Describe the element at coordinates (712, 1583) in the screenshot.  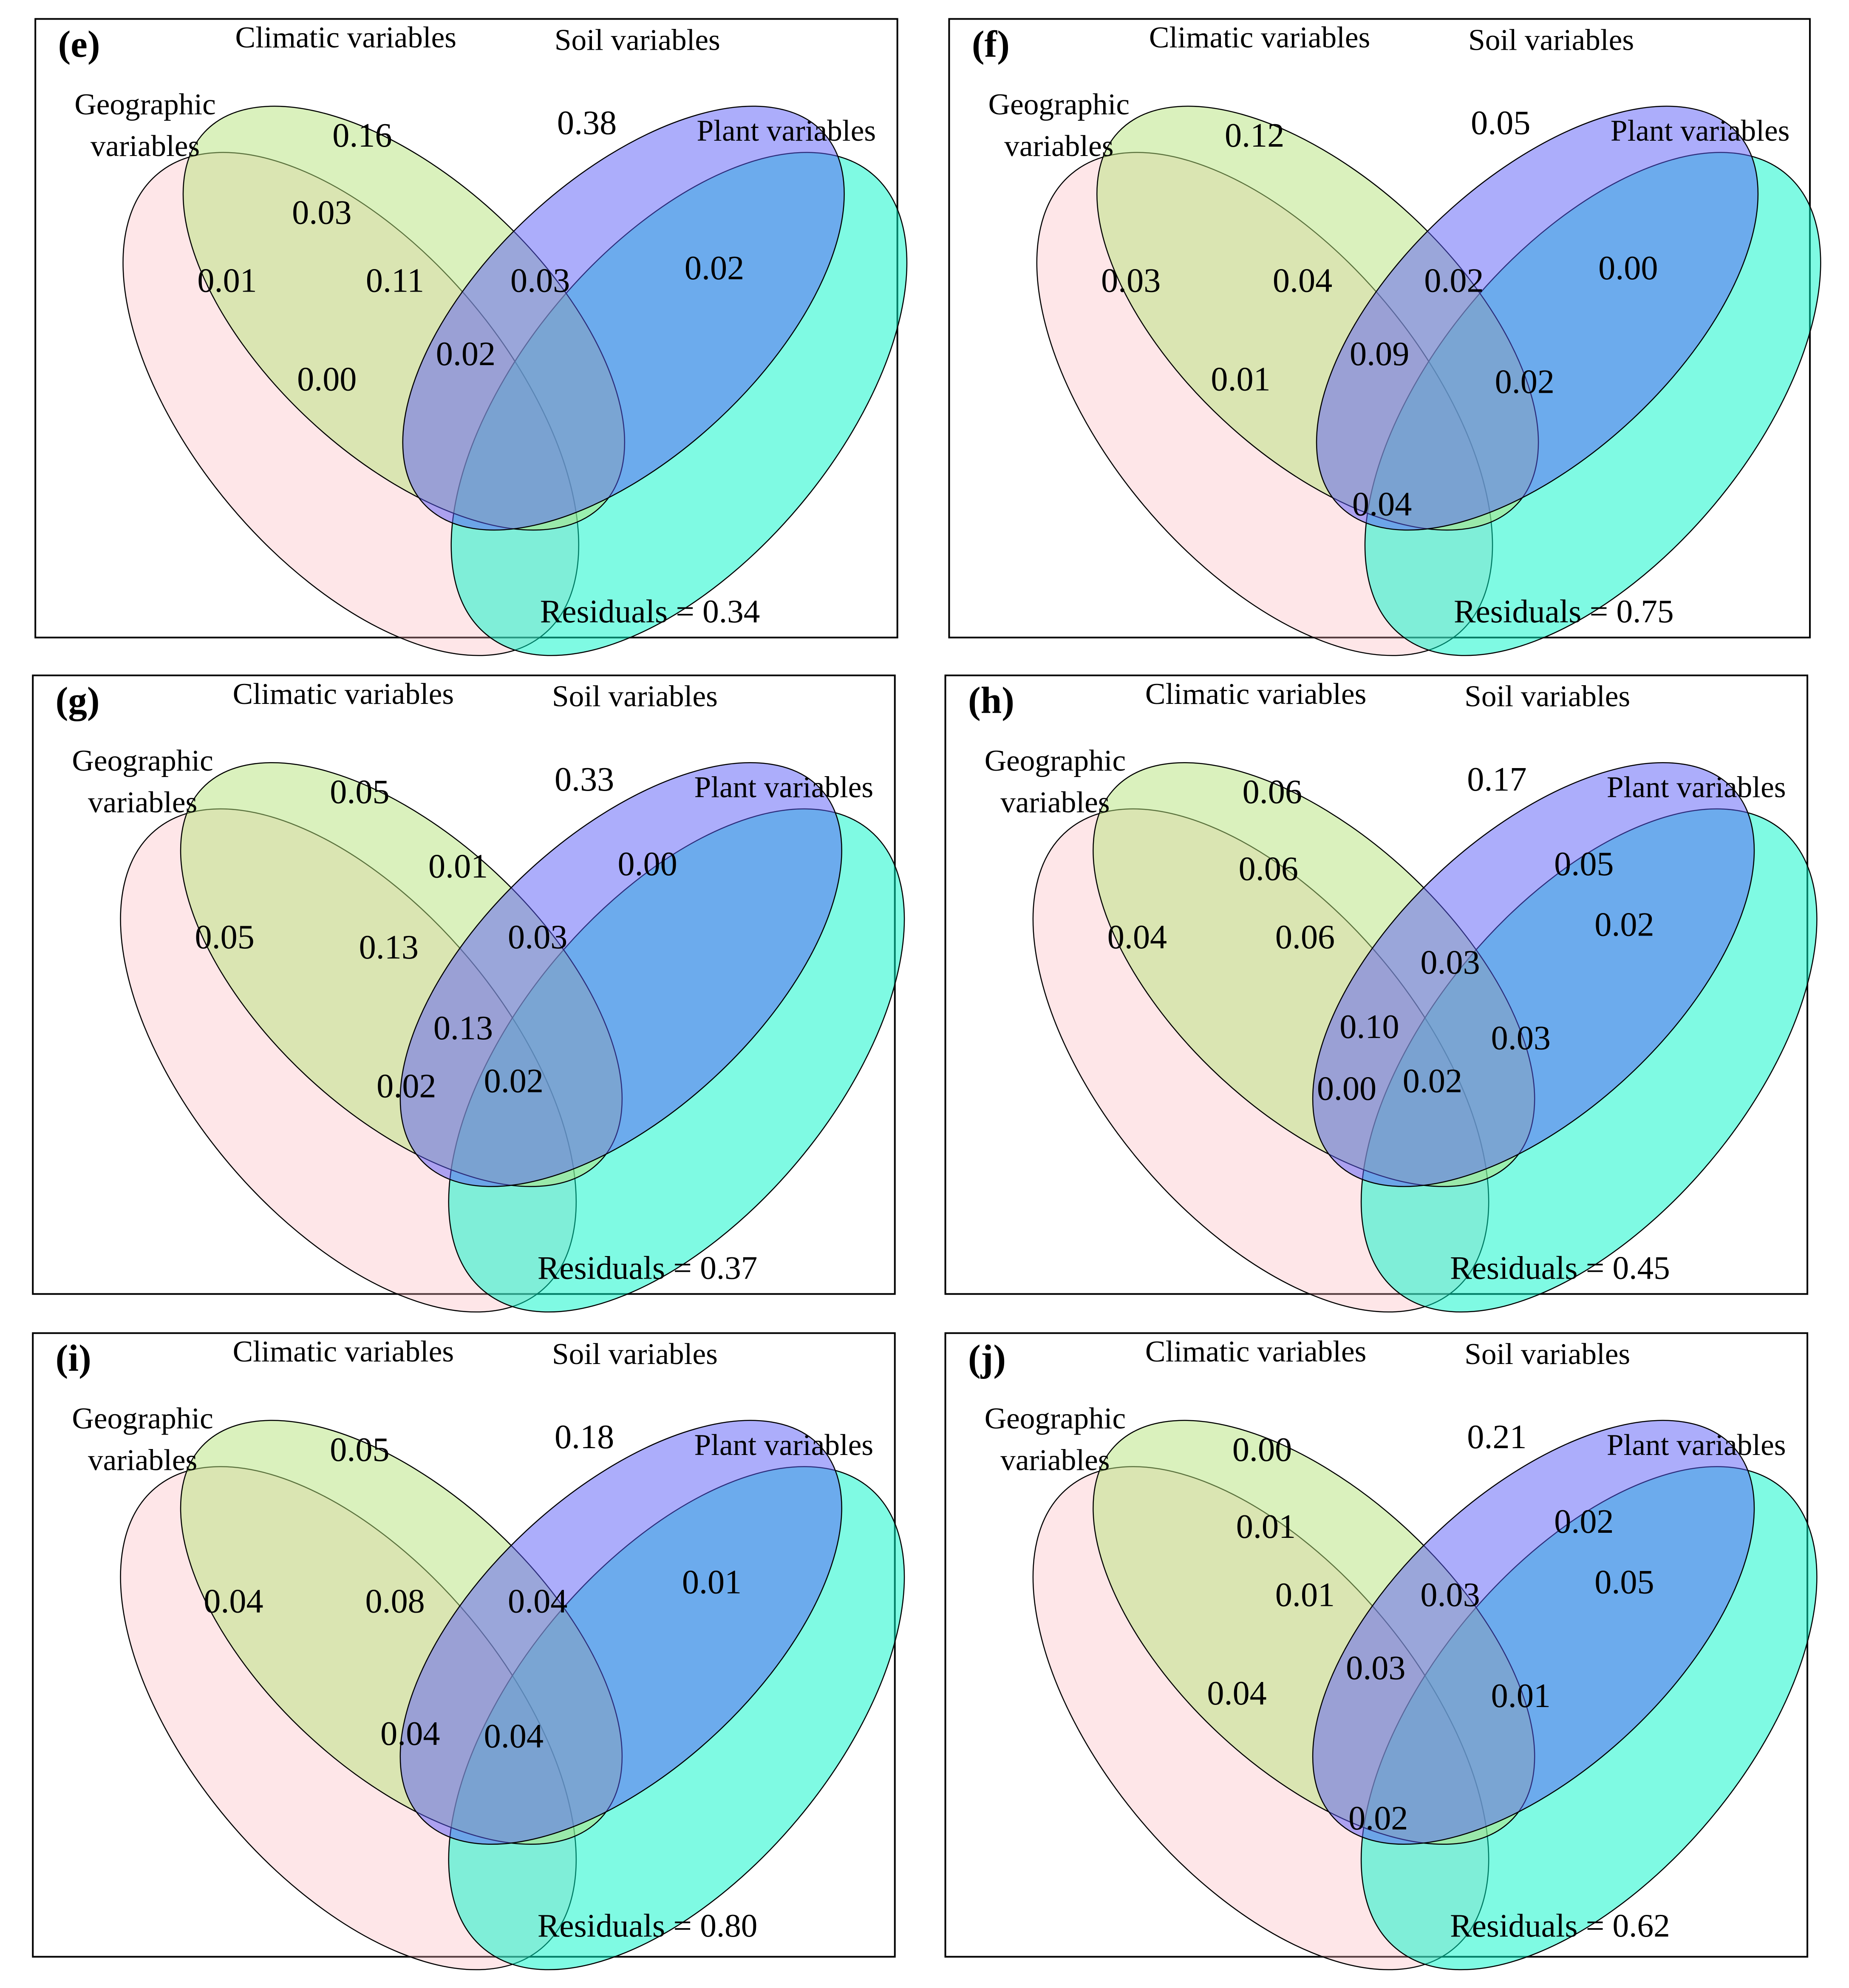
I see `region-value-plant-only: 0.01` at that location.